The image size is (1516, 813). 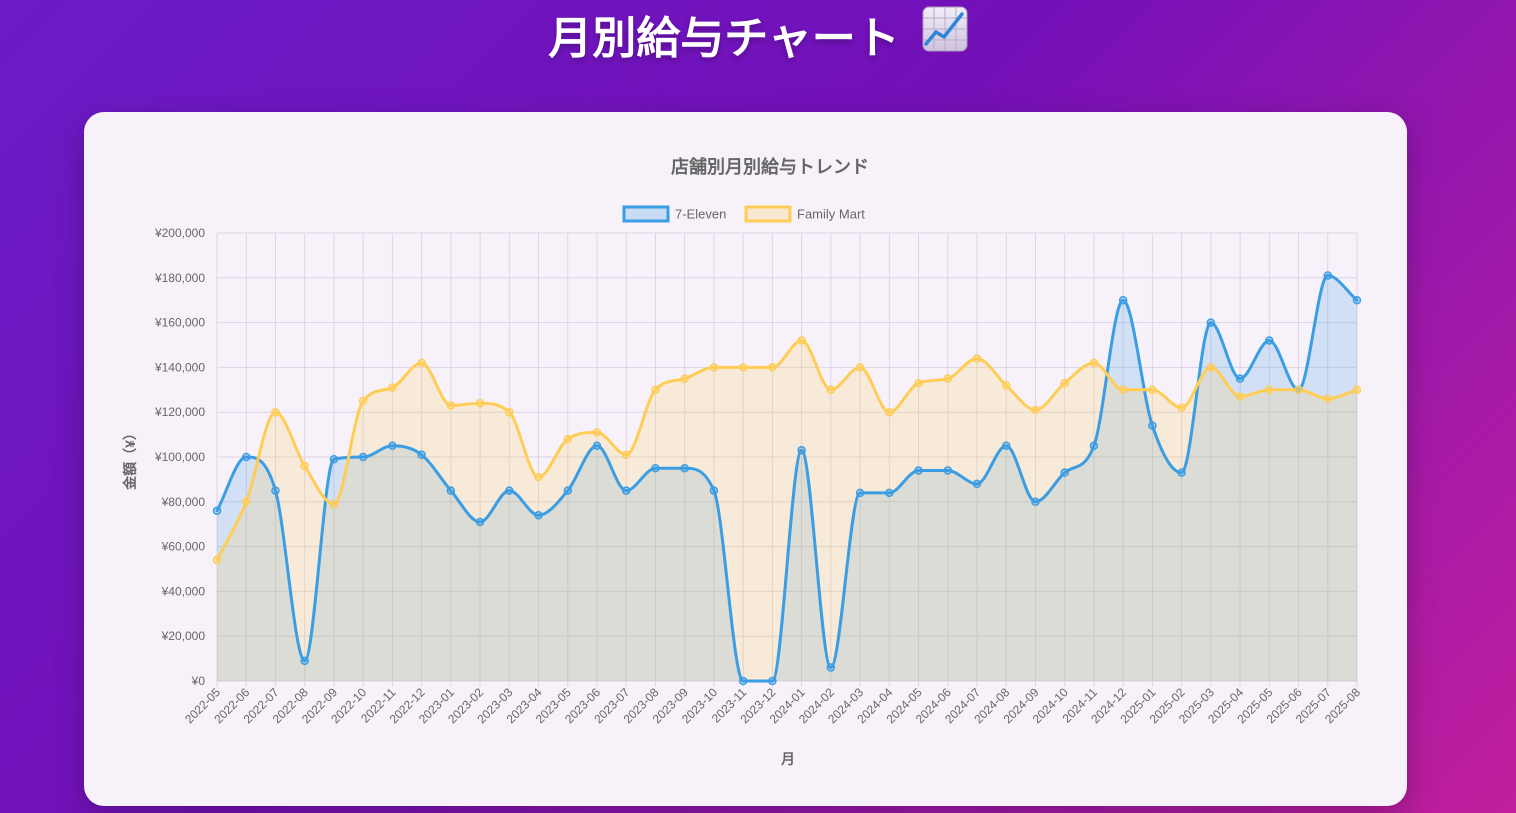 What do you see at coordinates (130, 458) in the screenshot?
I see `y-axis-label: 金額（¥）` at bounding box center [130, 458].